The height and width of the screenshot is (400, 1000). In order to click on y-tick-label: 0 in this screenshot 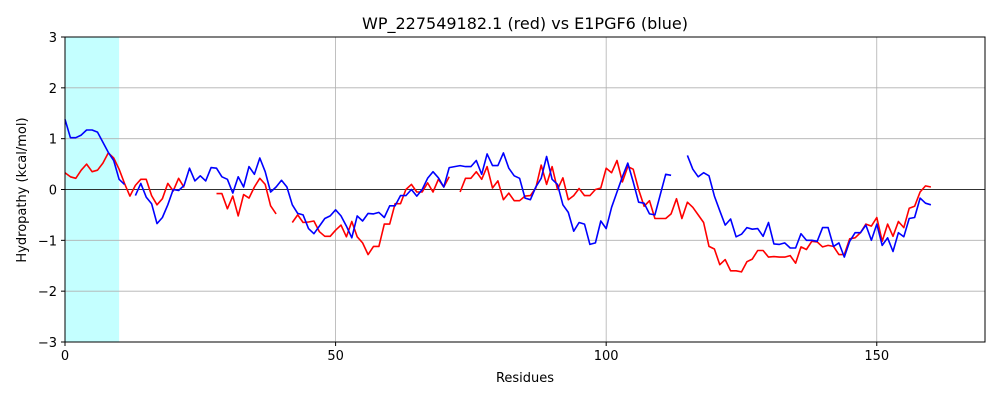, I will do `click(53, 191)`.